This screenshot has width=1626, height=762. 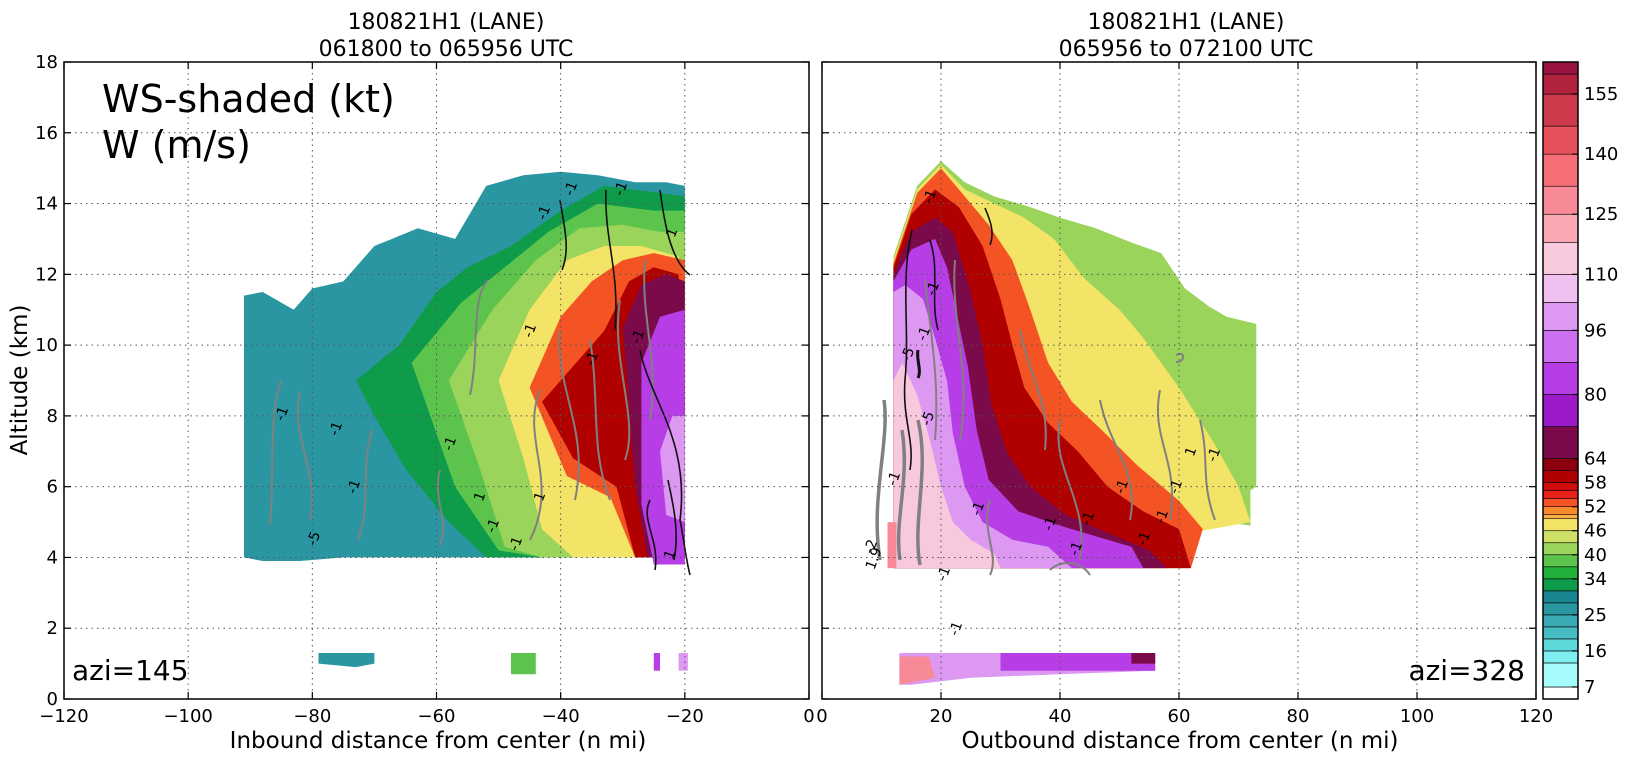 What do you see at coordinates (685, 716) in the screenshot?
I see `x-tick-label: −20` at bounding box center [685, 716].